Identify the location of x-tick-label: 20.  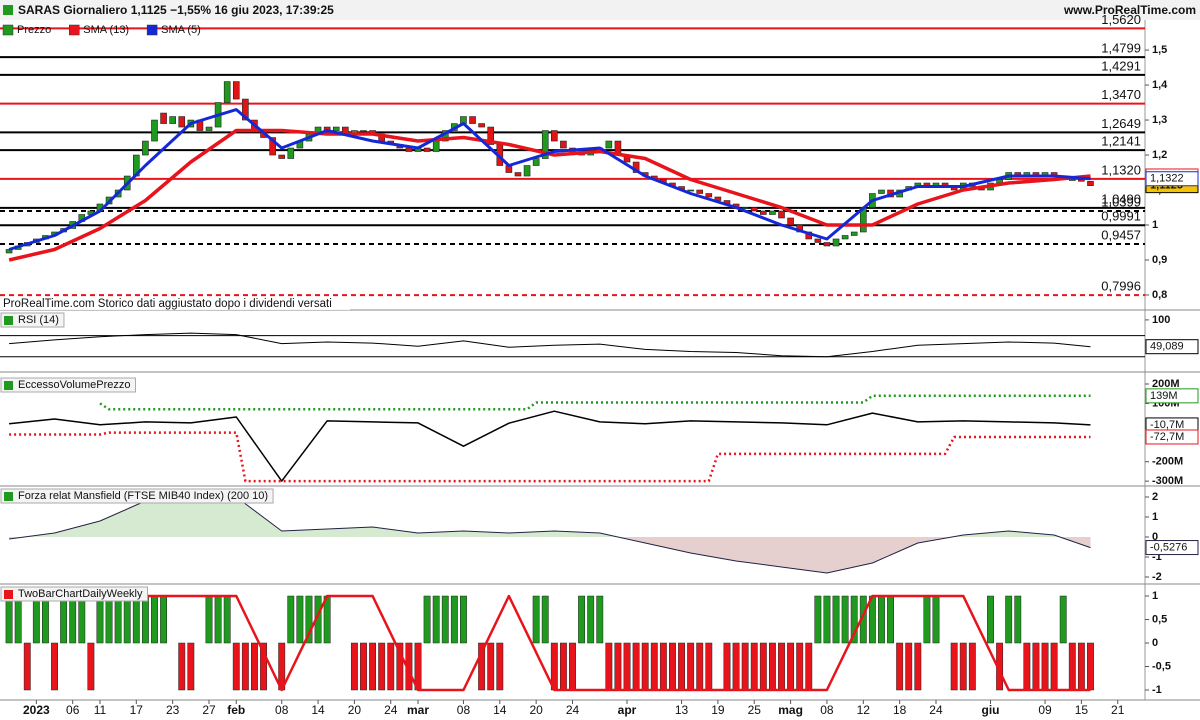
(536, 710).